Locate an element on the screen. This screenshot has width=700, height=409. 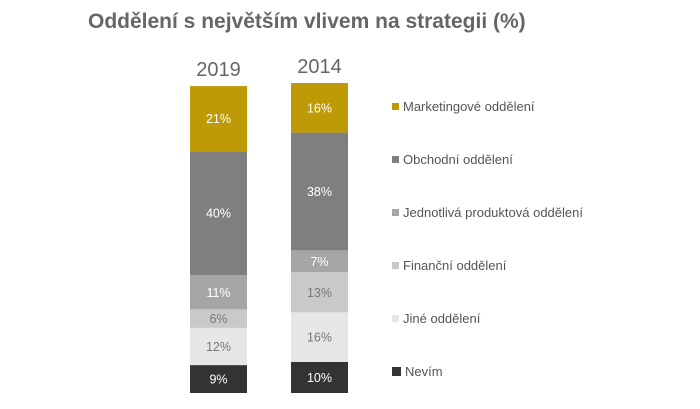
legend-item: Jednotlivá produktová oddělení is located at coordinates (487, 212).